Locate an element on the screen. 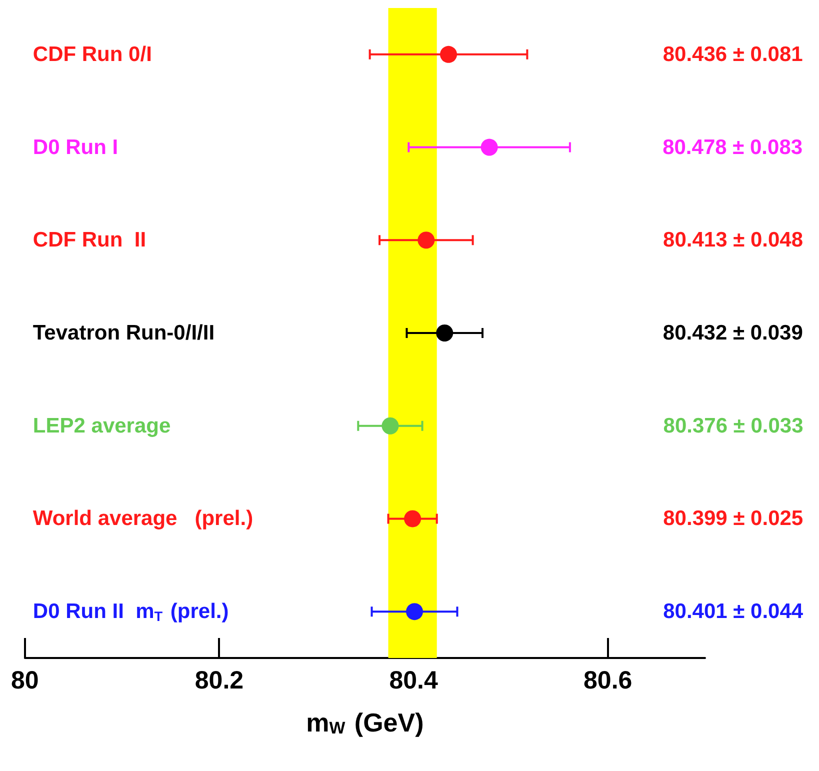  x-axis-title: mW (GeV) is located at coordinates (365, 722).